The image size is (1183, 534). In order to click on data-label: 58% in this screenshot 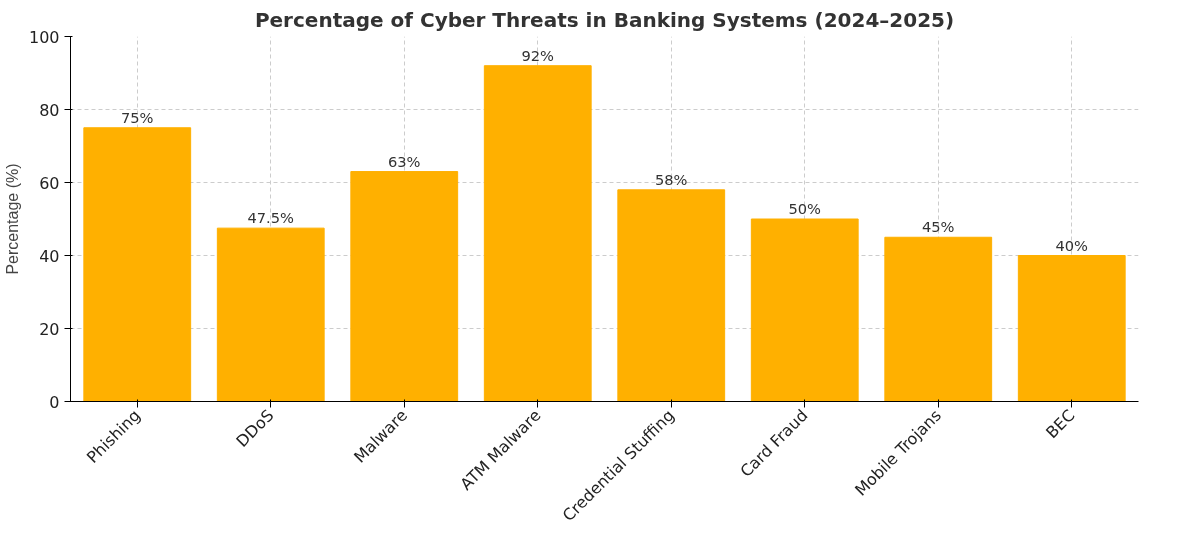, I will do `click(671, 179)`.